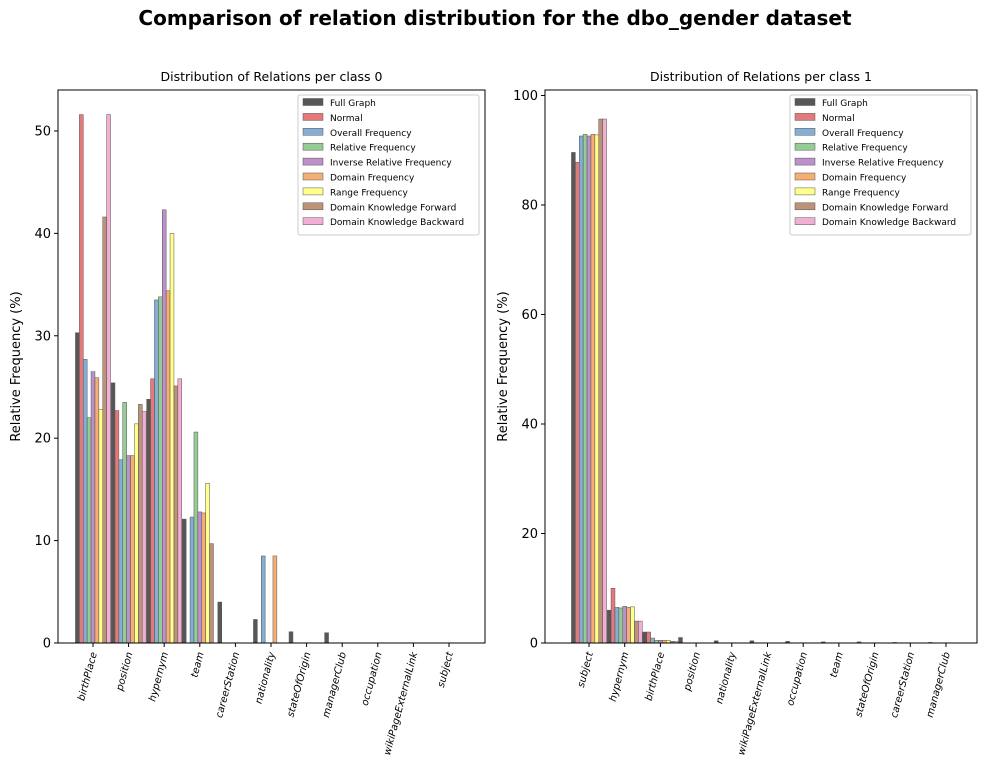 Image resolution: width=990 pixels, height=765 pixels. Describe the element at coordinates (589, 389) in the screenshot. I see `bar-inverse-relative-frequency-subject` at that location.